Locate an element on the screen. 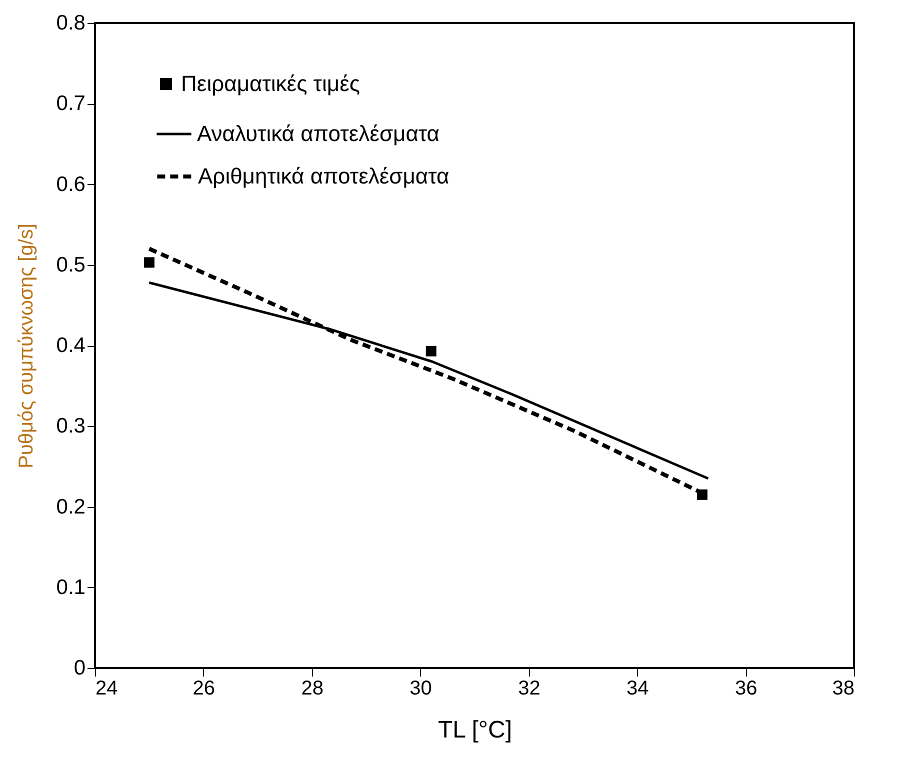  y-tick-label: 0.8 is located at coordinates (71, 23).